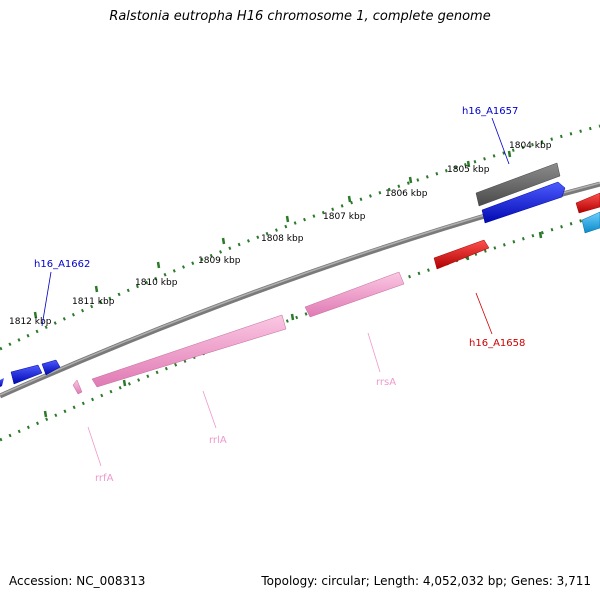  What do you see at coordinates (209, 409) in the screenshot?
I see `leader-rrlA` at bounding box center [209, 409].